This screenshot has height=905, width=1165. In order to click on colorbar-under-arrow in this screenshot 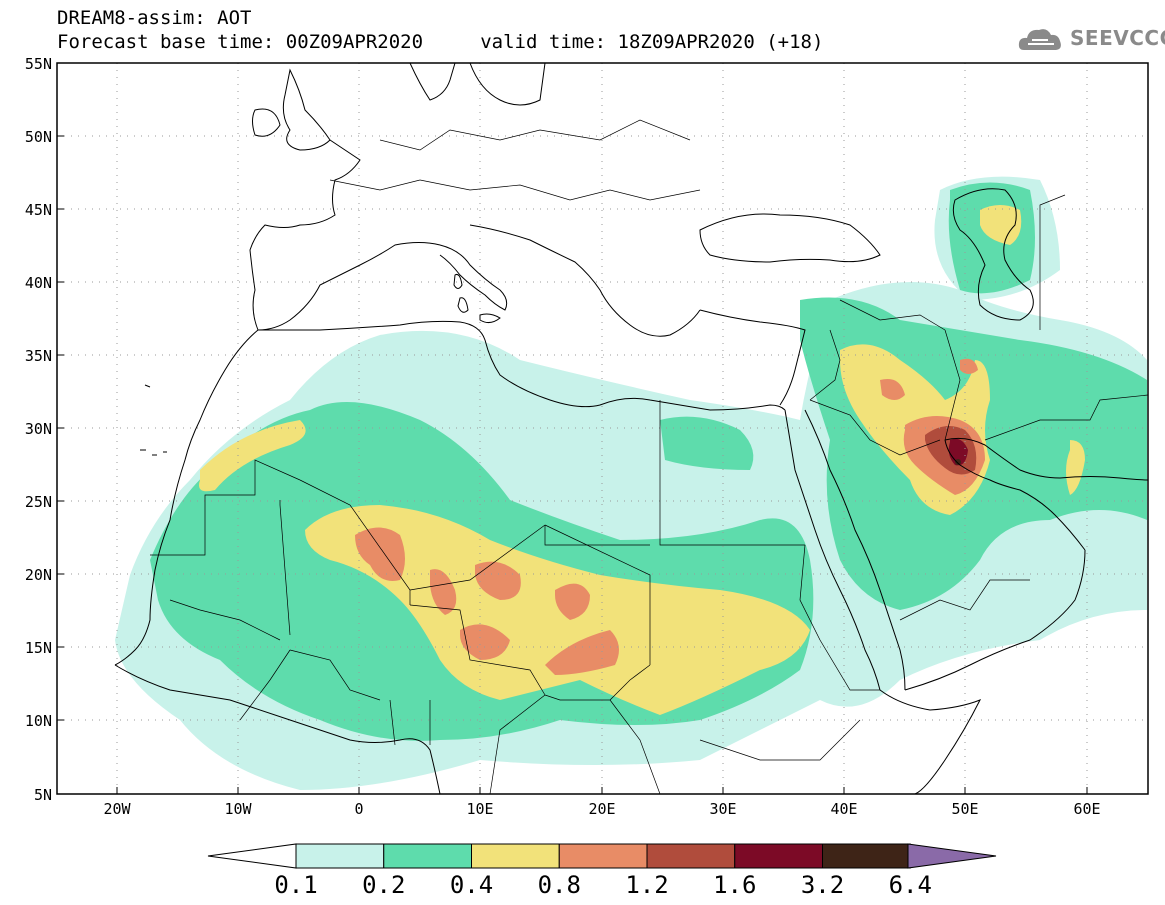, I will do `click(252, 856)`.